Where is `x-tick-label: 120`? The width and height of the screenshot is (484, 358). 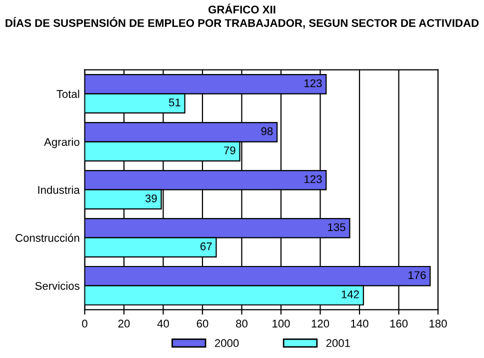
x-tick-label: 120 is located at coordinates (321, 324).